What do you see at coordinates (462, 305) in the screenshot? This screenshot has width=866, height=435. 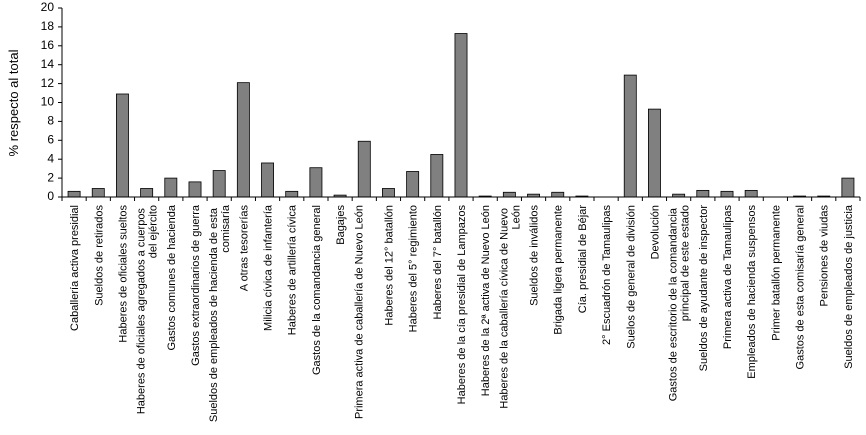 I see `x-tick-label: Haberes de la cía presidial de Lampazos` at bounding box center [462, 305].